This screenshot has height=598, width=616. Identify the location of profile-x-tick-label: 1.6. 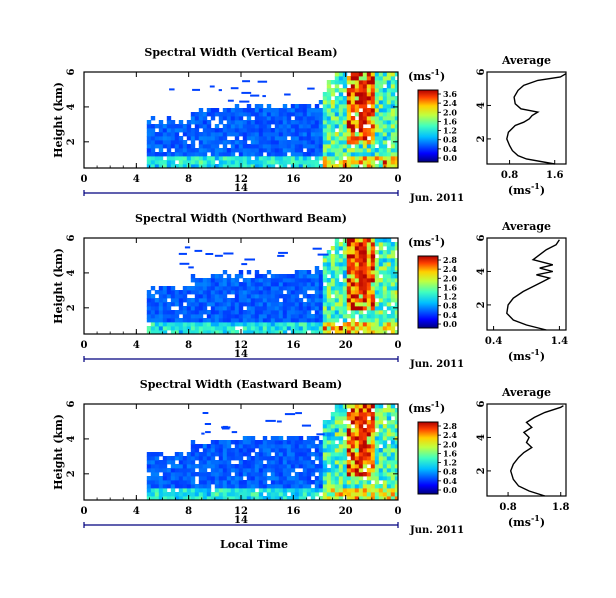
(554, 175).